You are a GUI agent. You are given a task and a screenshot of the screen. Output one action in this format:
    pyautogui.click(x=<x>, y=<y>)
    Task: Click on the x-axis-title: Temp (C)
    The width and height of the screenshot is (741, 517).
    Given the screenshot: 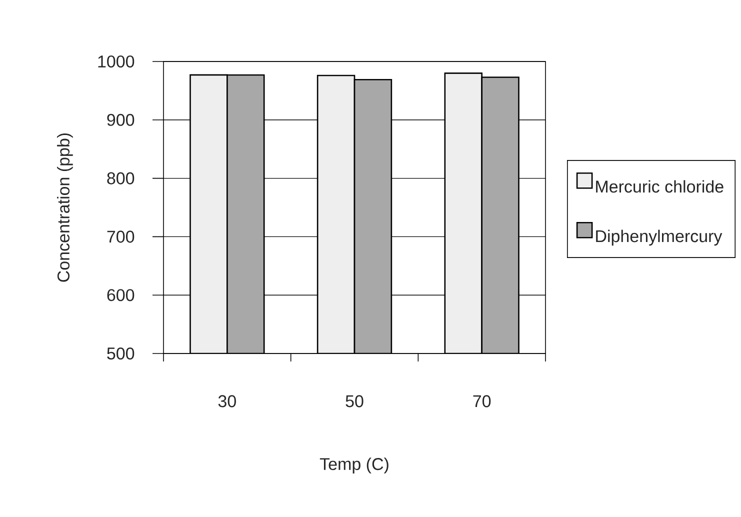 What is the action you would take?
    pyautogui.click(x=354, y=466)
    